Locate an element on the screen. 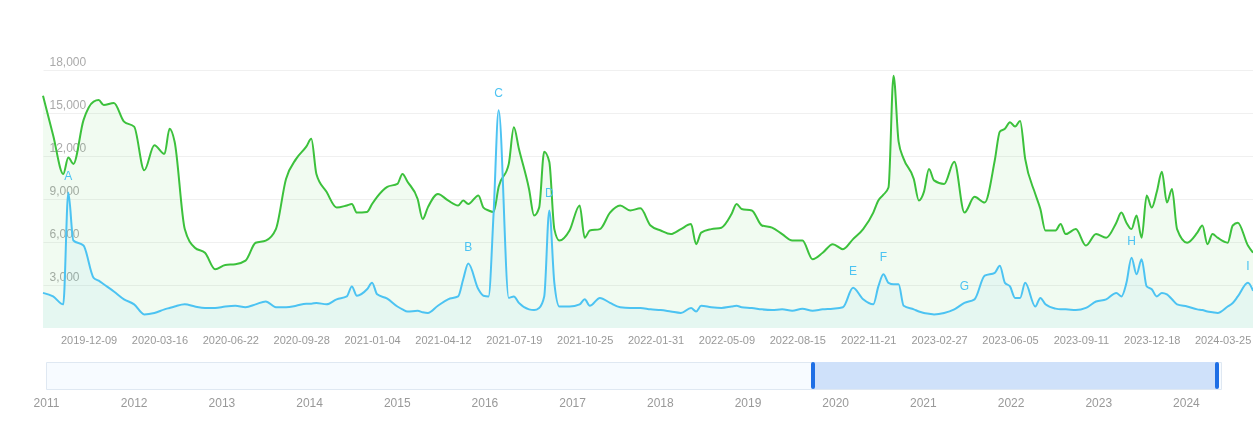  annotation: E is located at coordinates (853, 270).